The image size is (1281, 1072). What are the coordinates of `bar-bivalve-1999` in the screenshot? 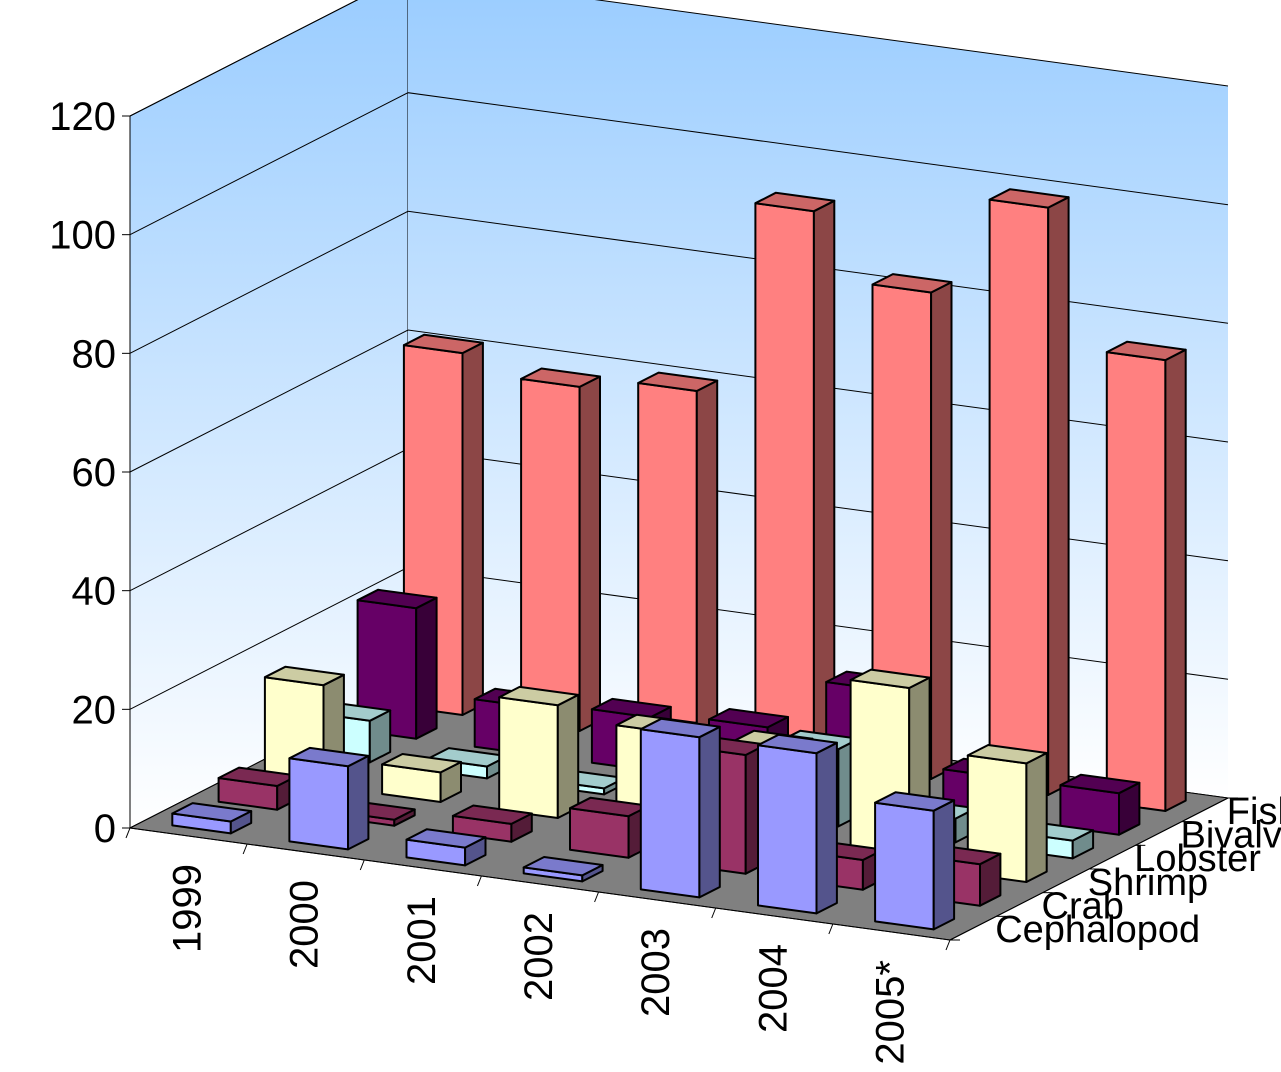 It's located at (397, 664).